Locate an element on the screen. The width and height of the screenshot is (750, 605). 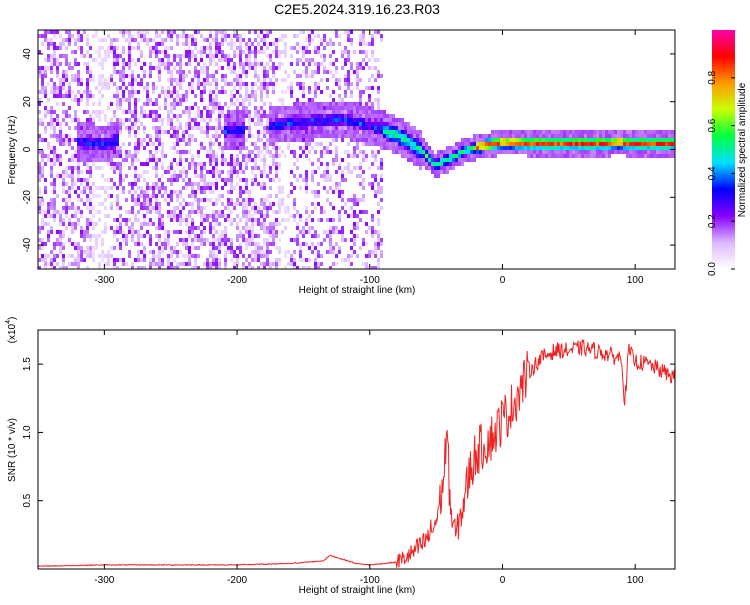
colorbar-label: Normalized spectral amplitude is located at coordinates (742, 149).